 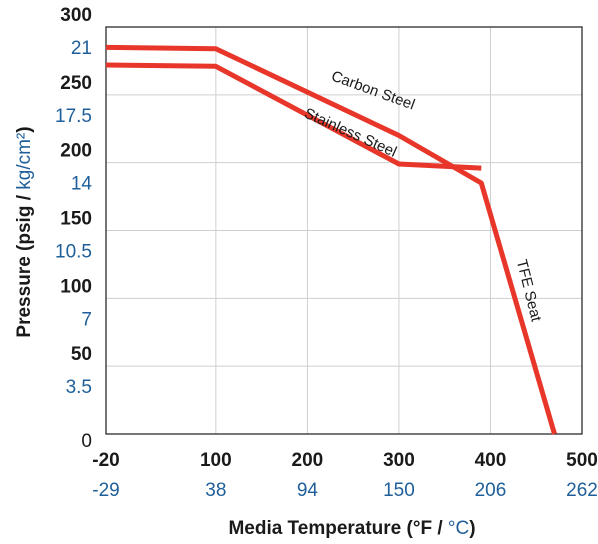 What do you see at coordinates (472, 528) in the screenshot?
I see `x-axis-title-close: )` at bounding box center [472, 528].